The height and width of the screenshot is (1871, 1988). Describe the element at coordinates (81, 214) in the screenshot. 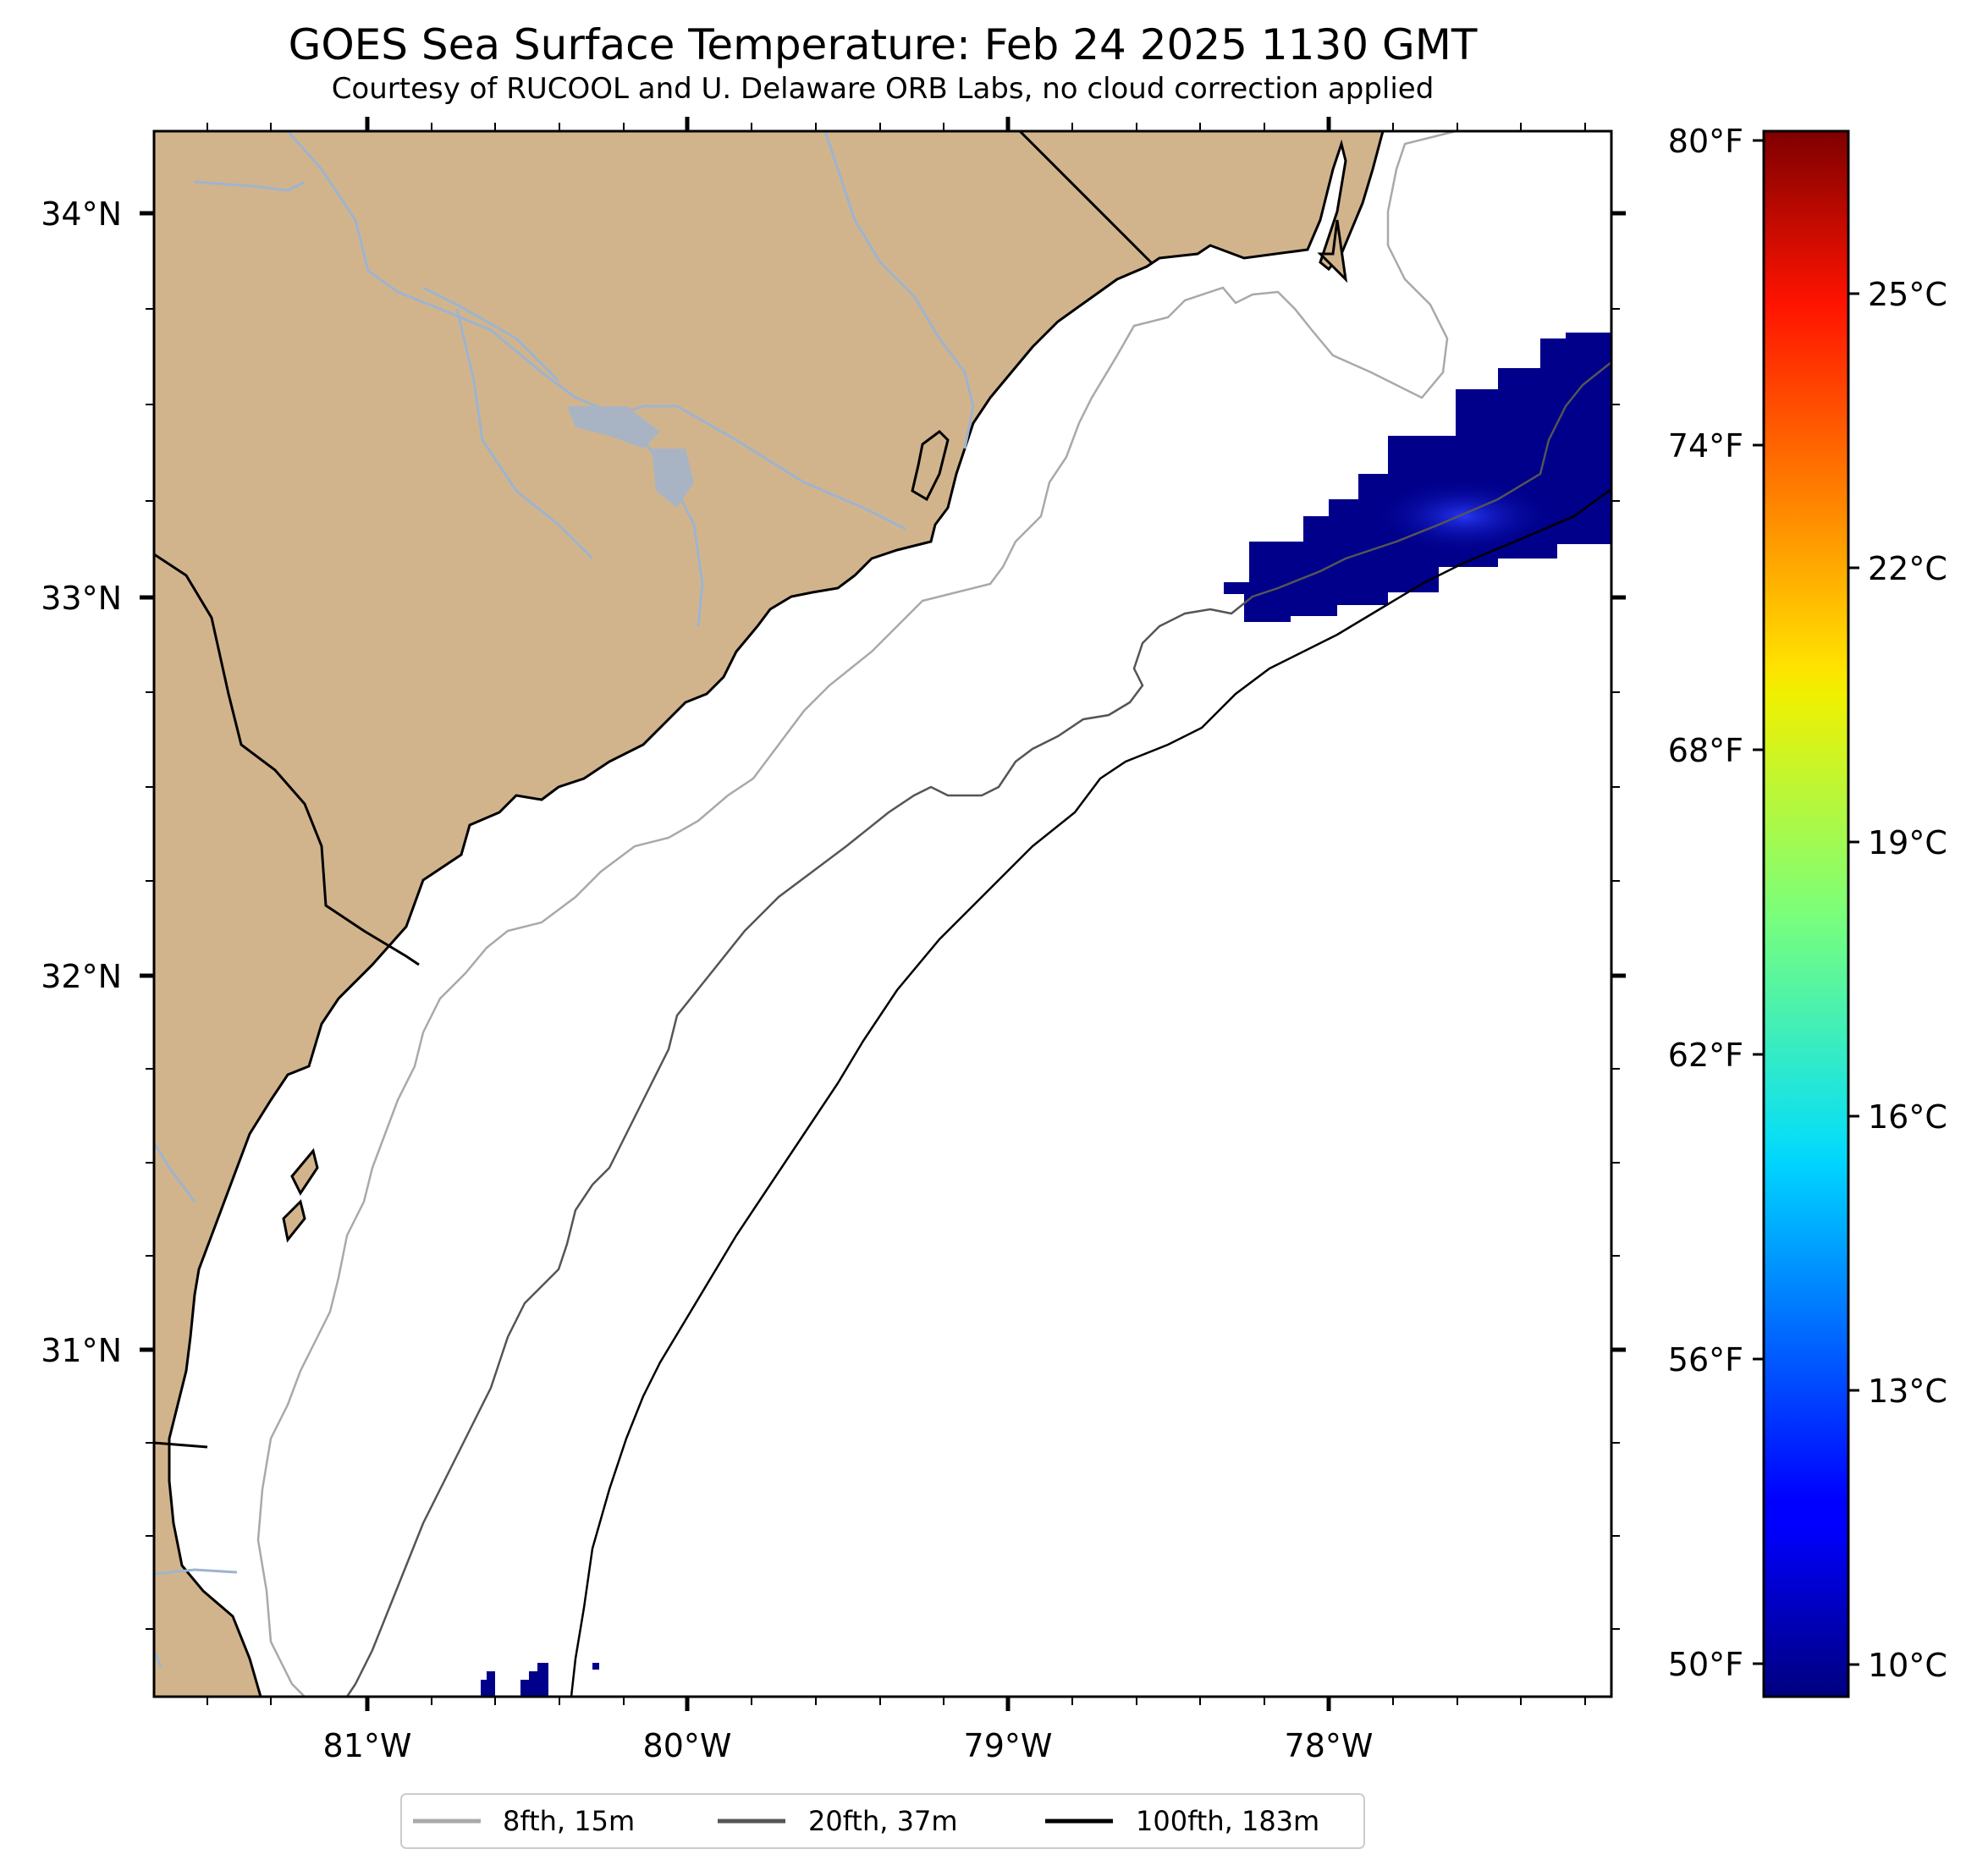

I see `lat-tick-label: 34°N` at that location.